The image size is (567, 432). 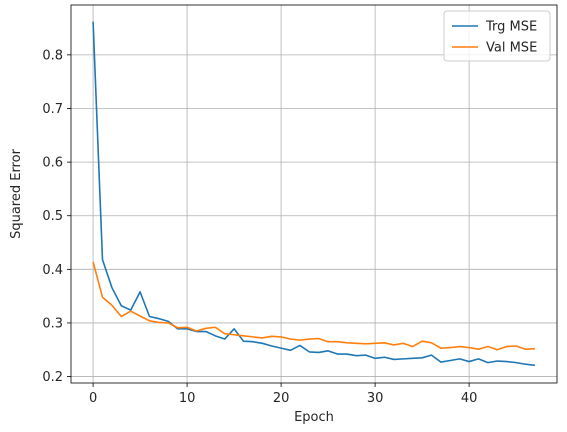 What do you see at coordinates (281, 398) in the screenshot?
I see `x-tick-label: 20` at bounding box center [281, 398].